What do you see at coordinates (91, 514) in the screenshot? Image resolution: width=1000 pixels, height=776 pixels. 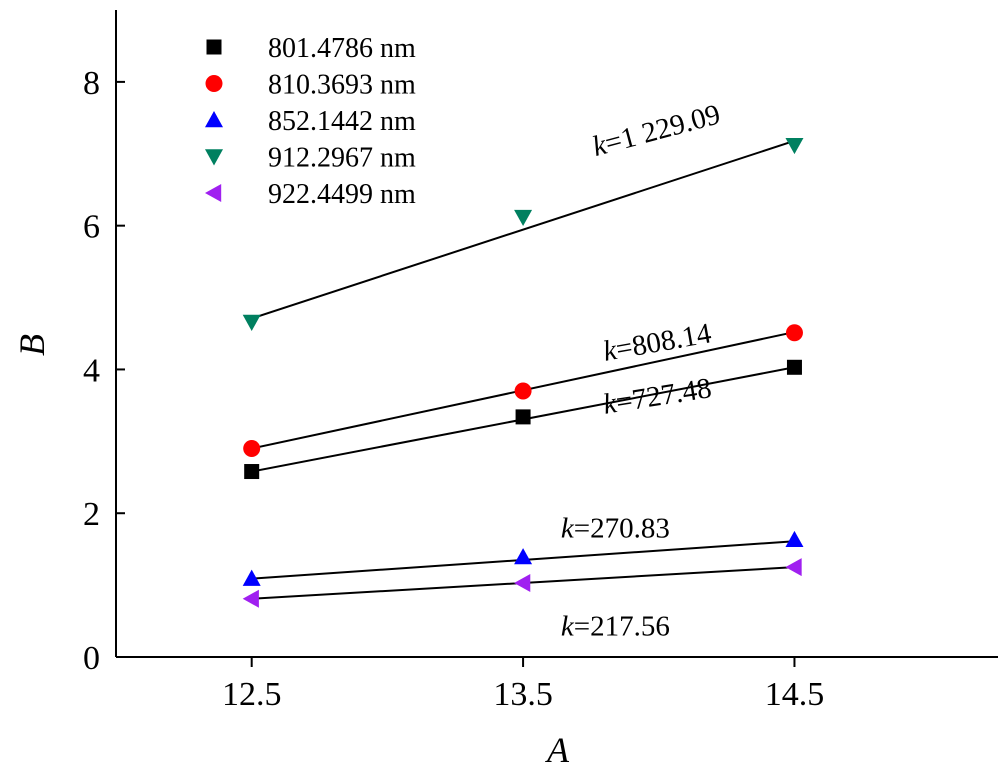 I see `y-tick-label: 2` at bounding box center [91, 514].